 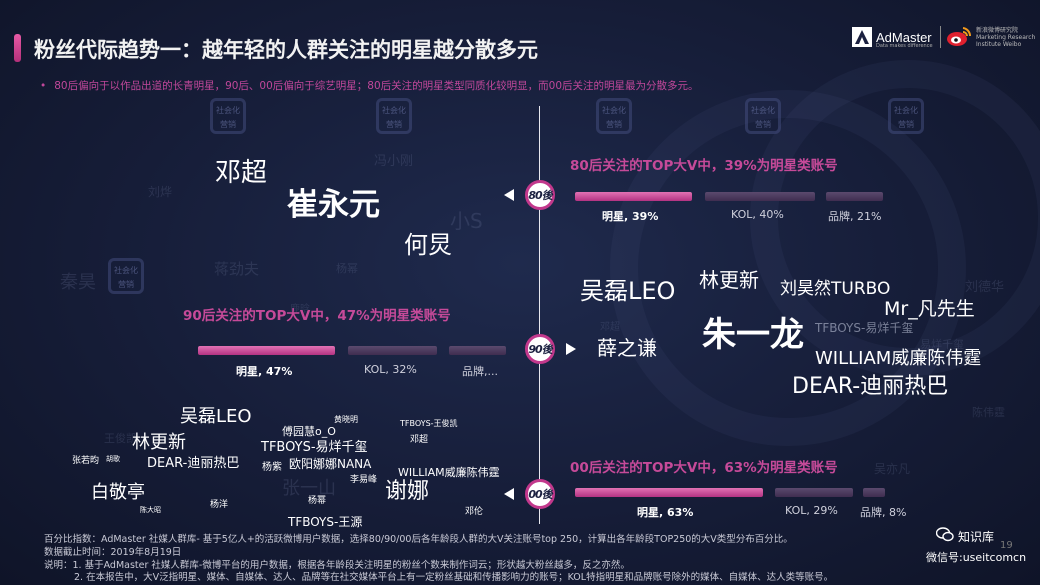 I want to click on admaster-logo: AdMaster Data makes difference, so click(x=892, y=37).